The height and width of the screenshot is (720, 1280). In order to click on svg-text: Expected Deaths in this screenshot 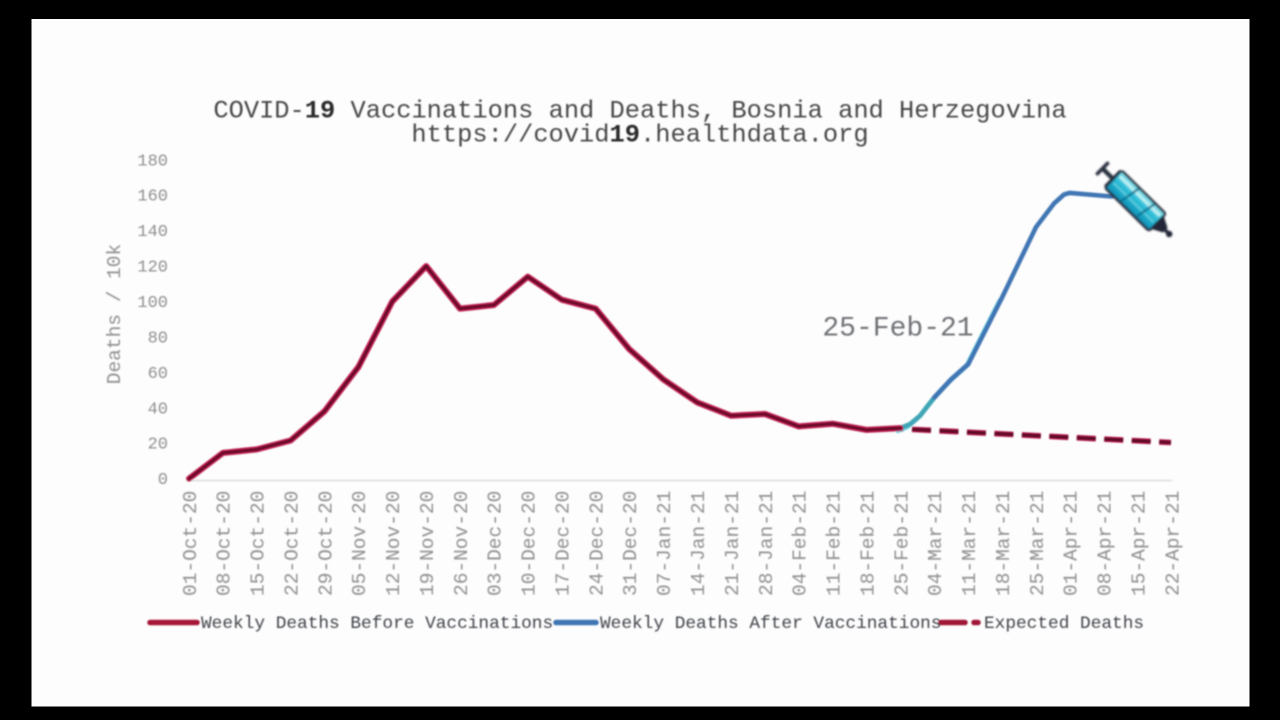, I will do `click(1064, 624)`.